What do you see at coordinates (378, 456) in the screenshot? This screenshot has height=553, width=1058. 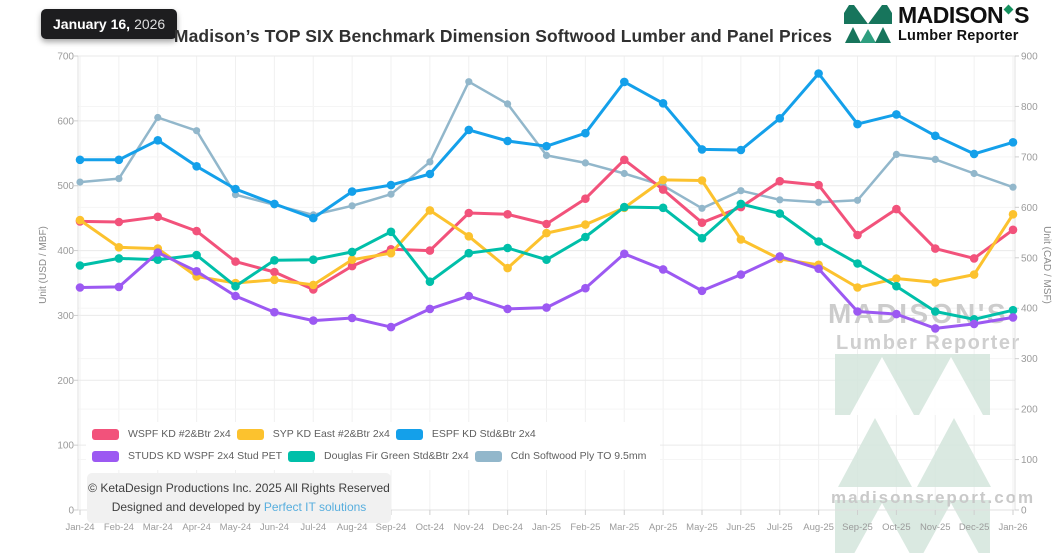 I see `legend-item-douglas-fir: Douglas Fir Green Std&Btr 2x4` at bounding box center [378, 456].